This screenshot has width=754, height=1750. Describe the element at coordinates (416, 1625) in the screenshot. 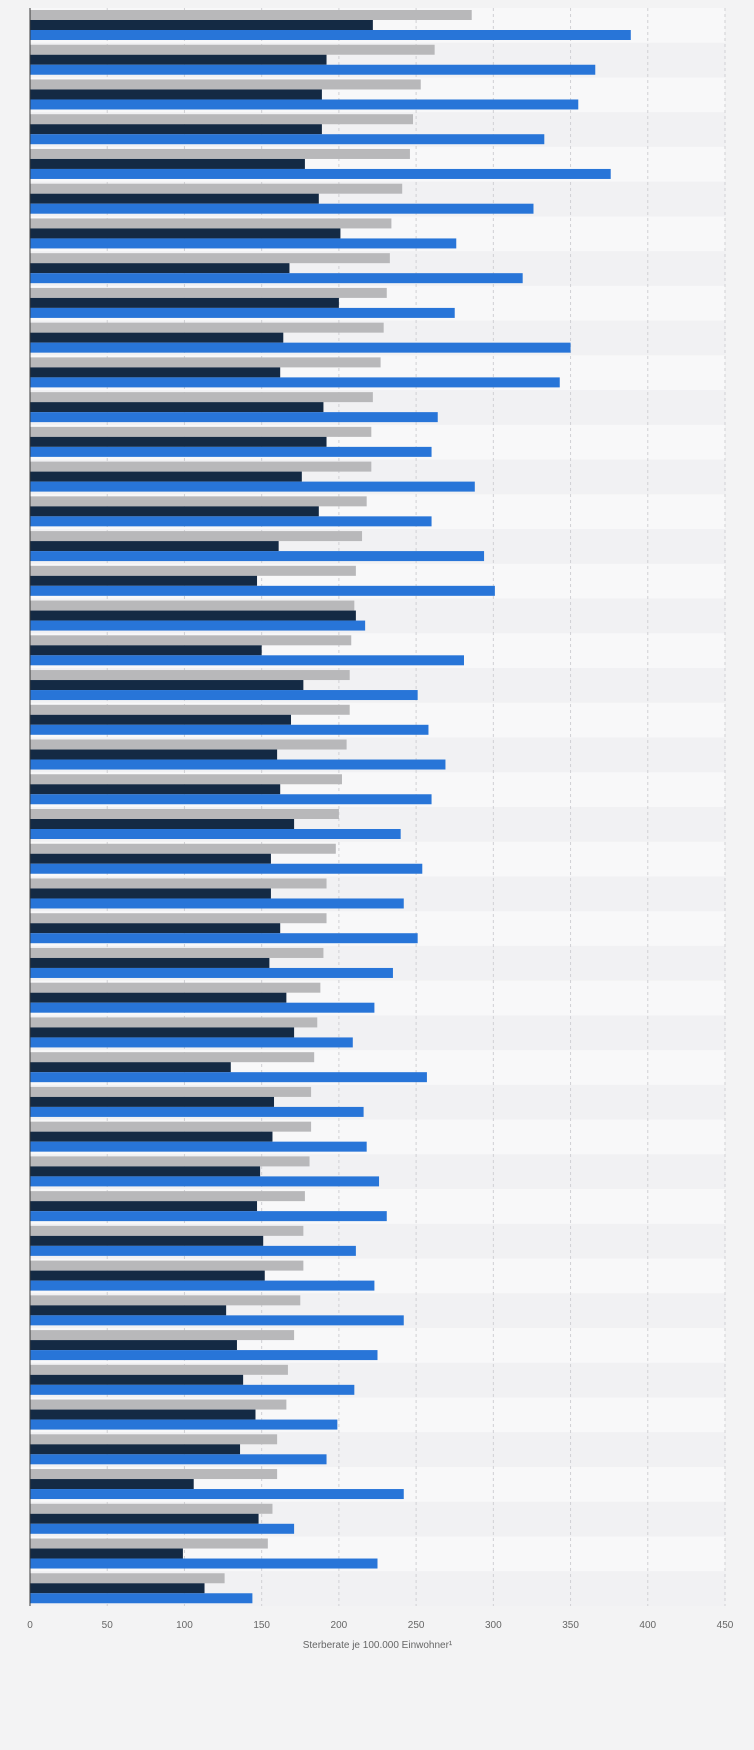

I see `x-tick-label: 250` at that location.